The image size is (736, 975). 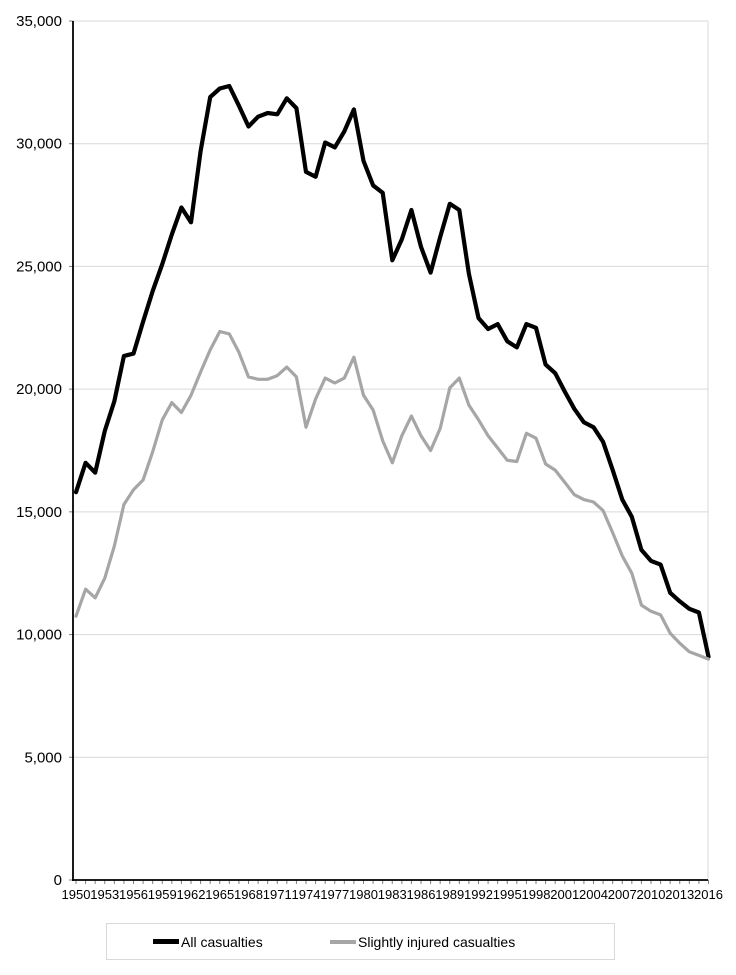 What do you see at coordinates (58, 880) in the screenshot?
I see `y-axis-label: 0` at bounding box center [58, 880].